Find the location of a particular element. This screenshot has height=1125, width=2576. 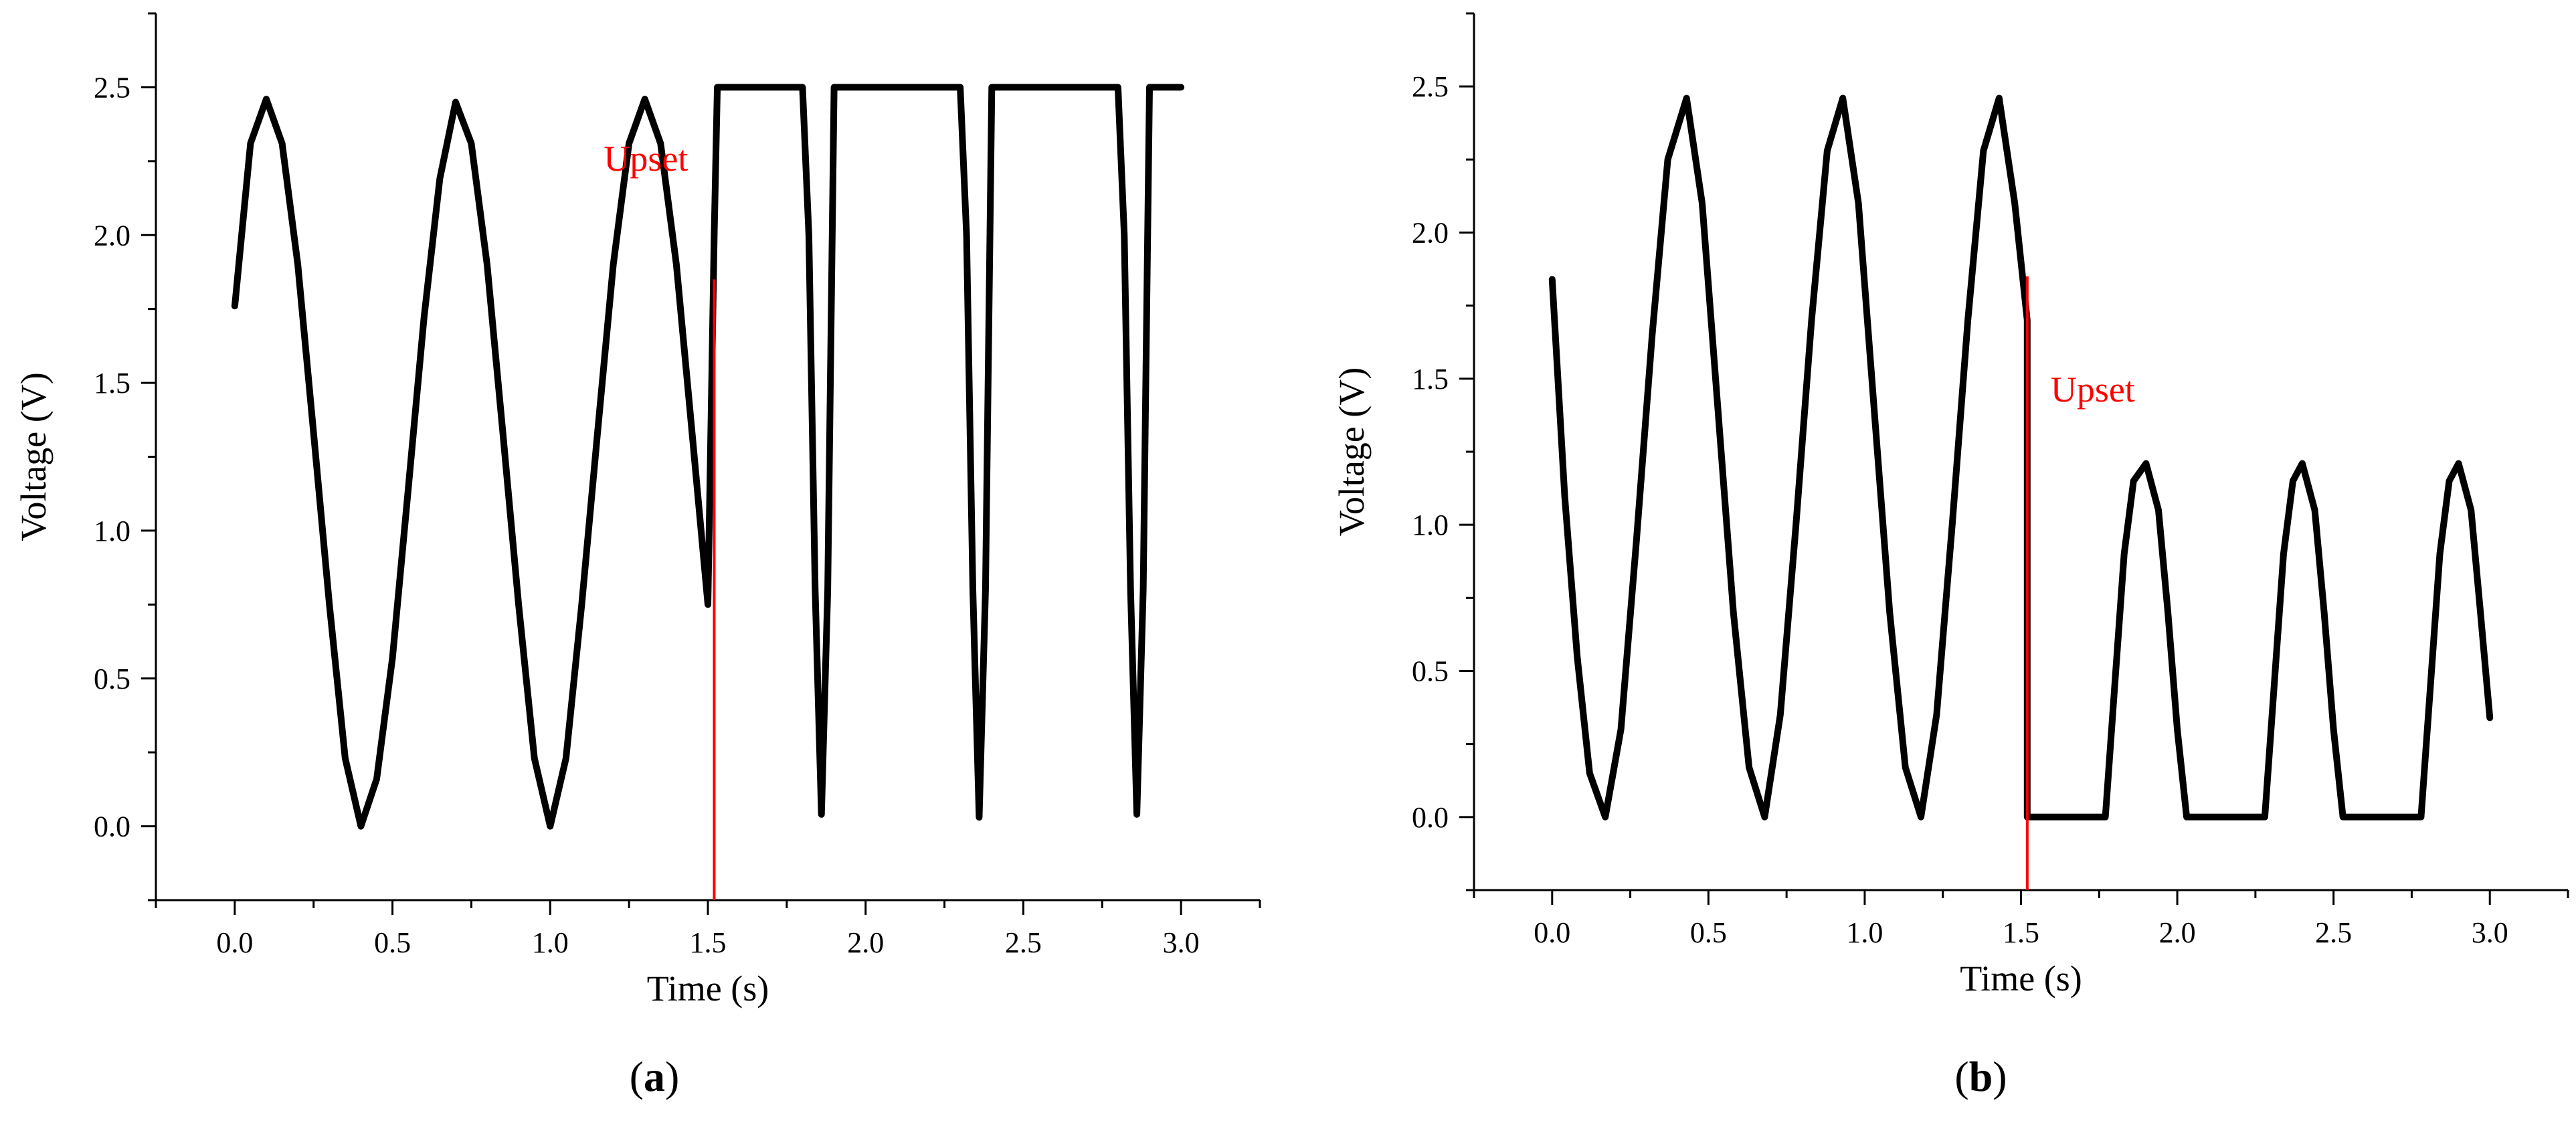

chart-a-y-tick-label: 2.0 is located at coordinates (112, 235).